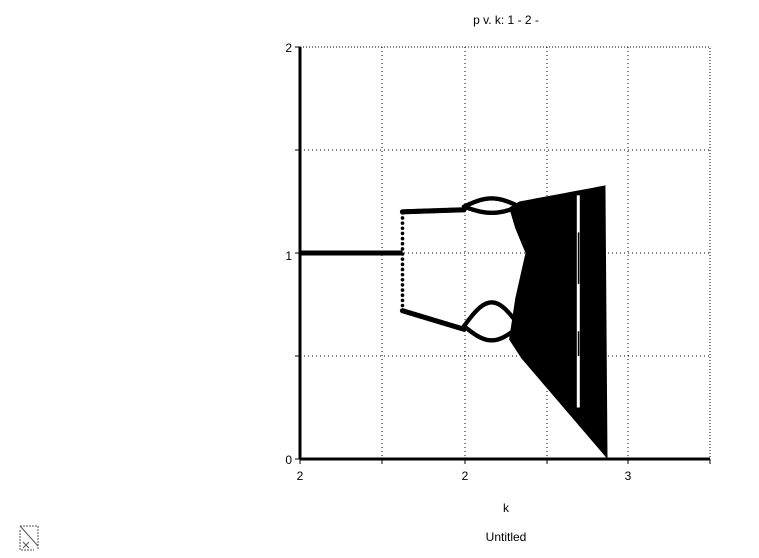 The image size is (759, 558). Describe the element at coordinates (506, 537) in the screenshot. I see `chart-caption: Untitled` at that location.